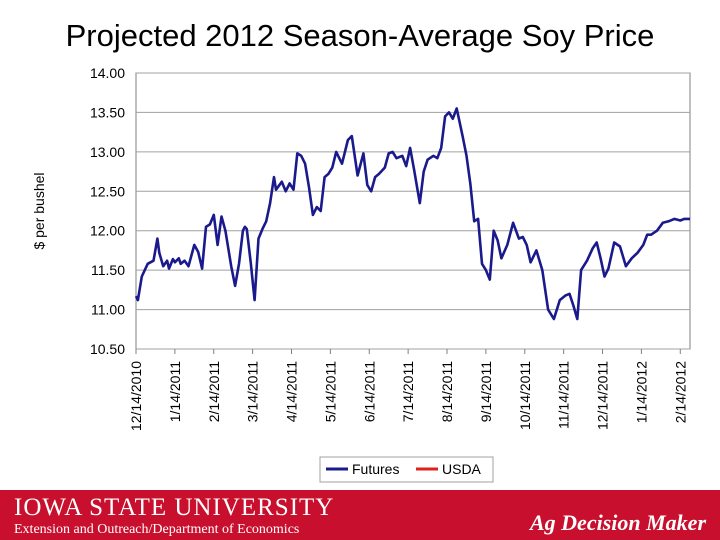 This screenshot has height=540, width=720. I want to click on y-tick-labels: 10.50 11.00 11.50 12.00 12.50 13.00 13.50 14.00, so click(107, 211).